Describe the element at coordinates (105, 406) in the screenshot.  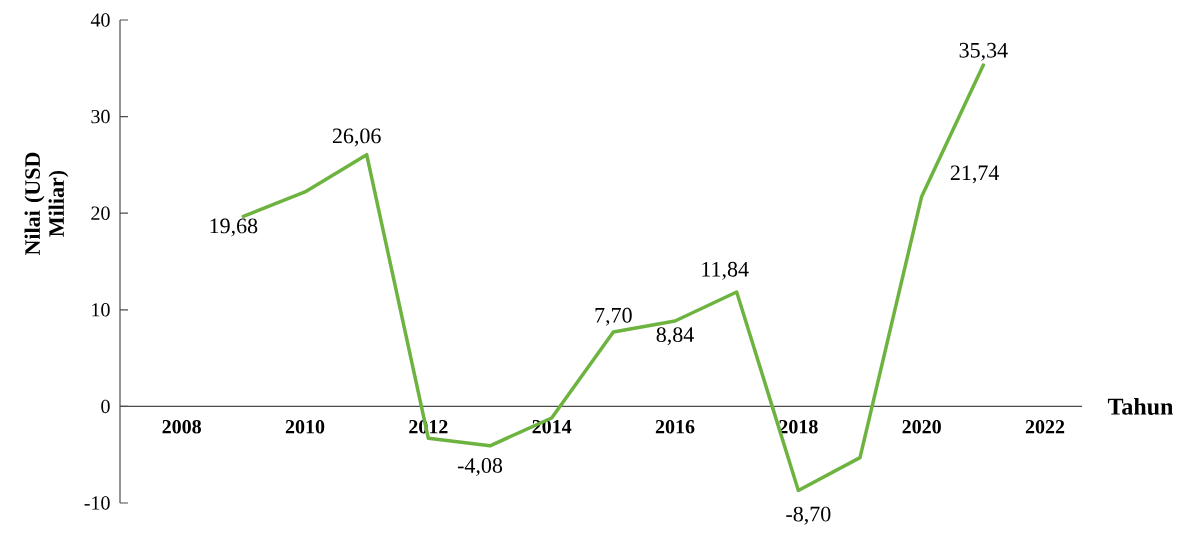
I see `y-tick-label: 0` at that location.